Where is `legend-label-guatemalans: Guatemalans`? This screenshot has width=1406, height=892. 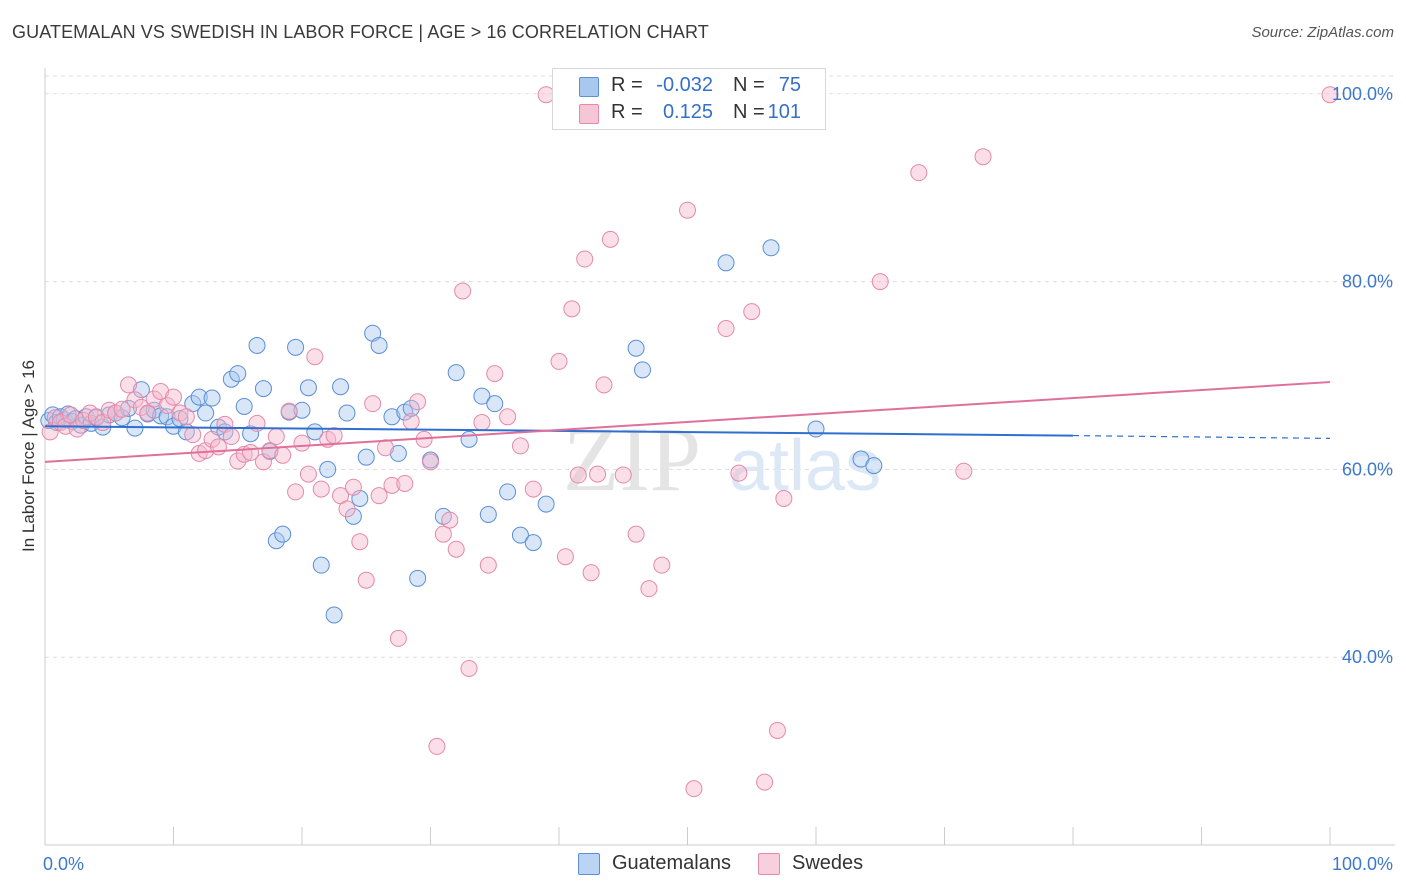 legend-label-guatemalans: Guatemalans is located at coordinates (671, 863).